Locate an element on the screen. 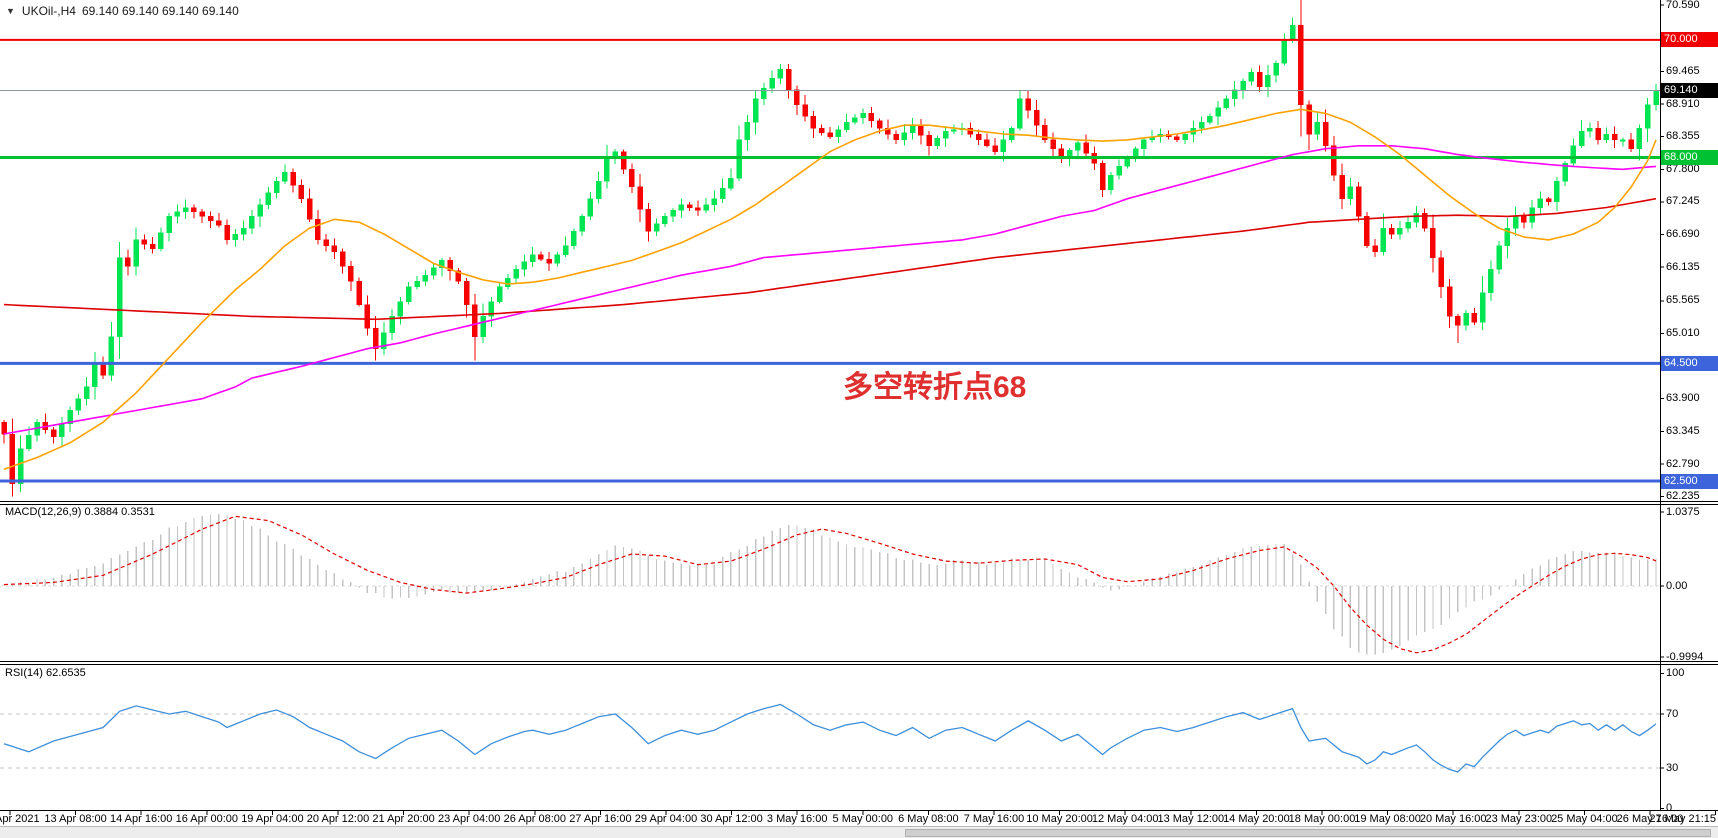 This screenshot has height=838, width=1718. rsi-panel-area is located at coordinates (830, 738).